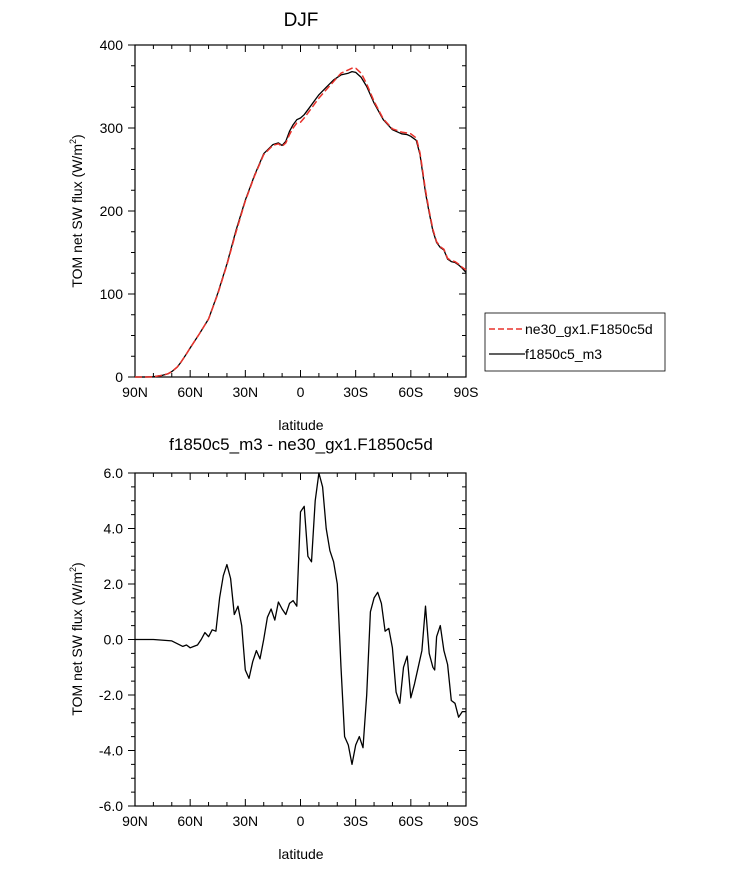  I want to click on bottom-y-tick-label: -6.0, so click(111, 806).